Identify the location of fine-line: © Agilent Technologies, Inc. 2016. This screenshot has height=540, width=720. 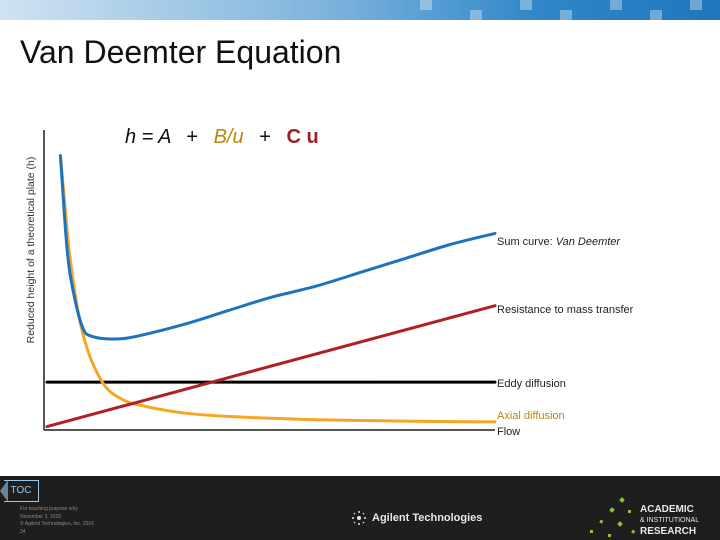
(57, 524).